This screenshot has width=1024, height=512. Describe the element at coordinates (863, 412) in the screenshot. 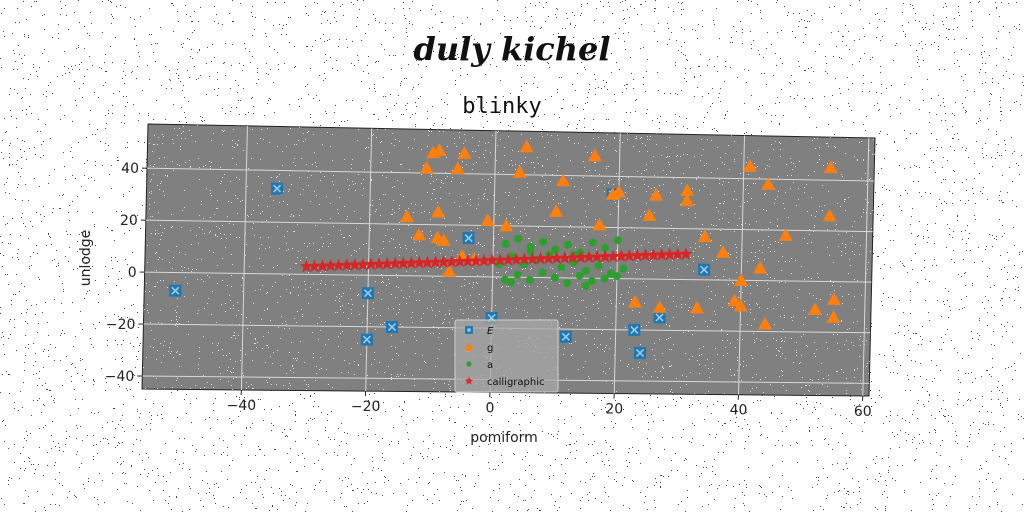

I see `x-tick-label: 60` at that location.